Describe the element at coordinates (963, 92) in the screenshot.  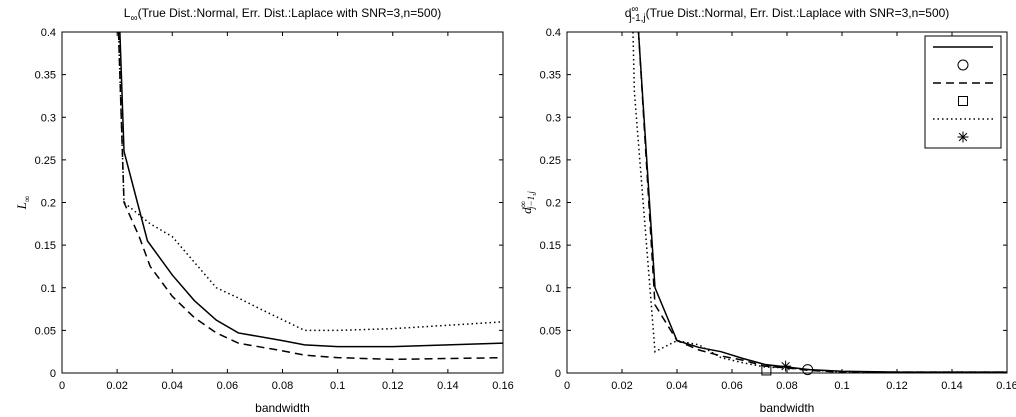
I see `legend-box` at that location.